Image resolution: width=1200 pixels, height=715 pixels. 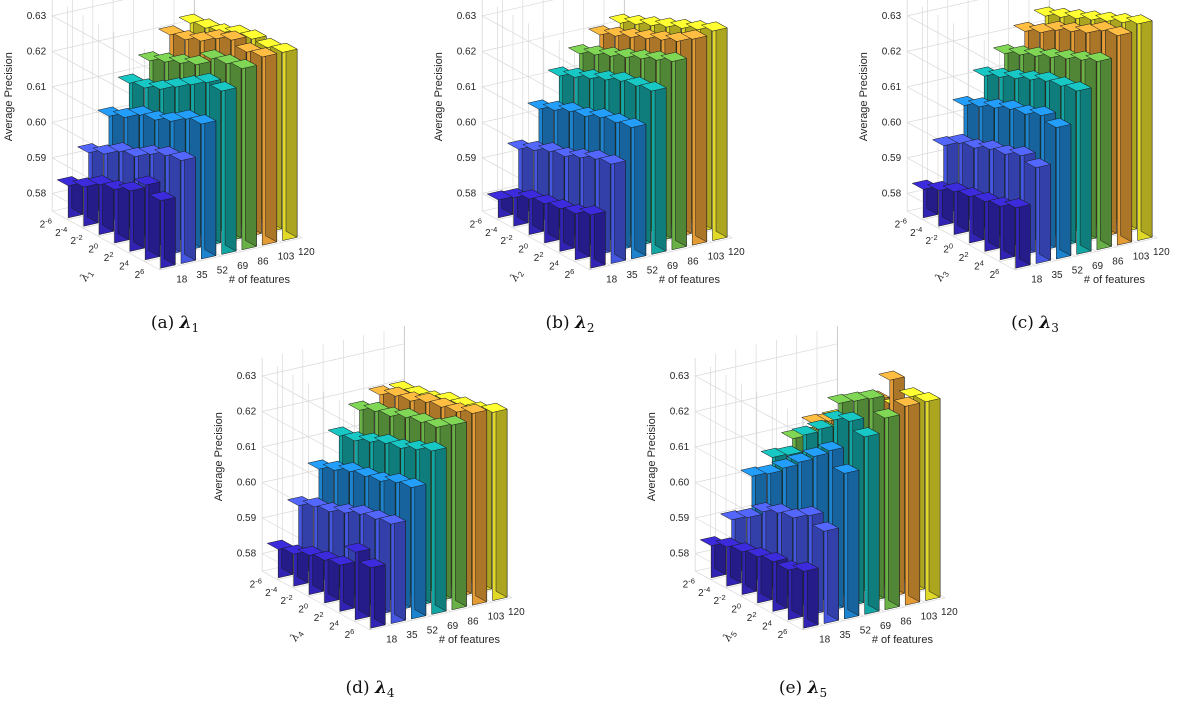 What do you see at coordinates (1035, 324) in the screenshot?
I see `panel-caption: (c) λ3` at bounding box center [1035, 324].